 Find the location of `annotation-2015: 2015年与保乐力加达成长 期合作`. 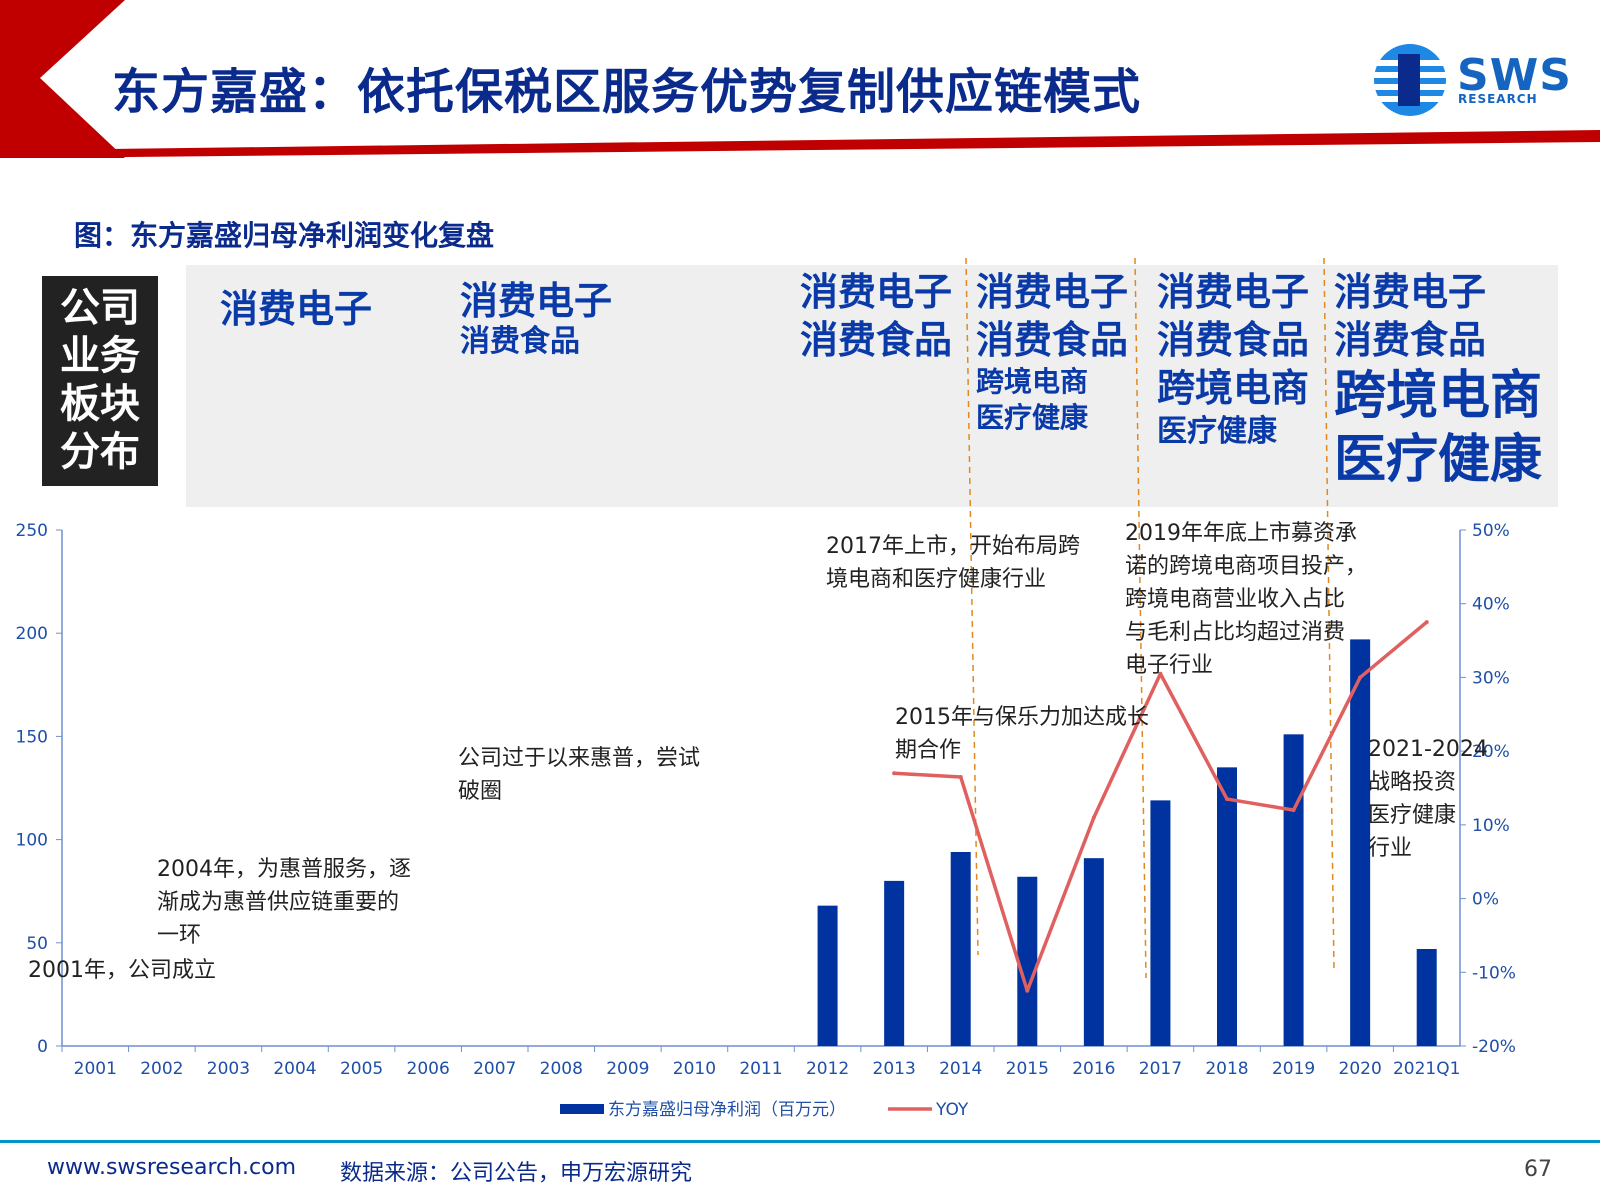

annotation-2015: 2015年与保乐力加达成长 期合作 is located at coordinates (1022, 734).